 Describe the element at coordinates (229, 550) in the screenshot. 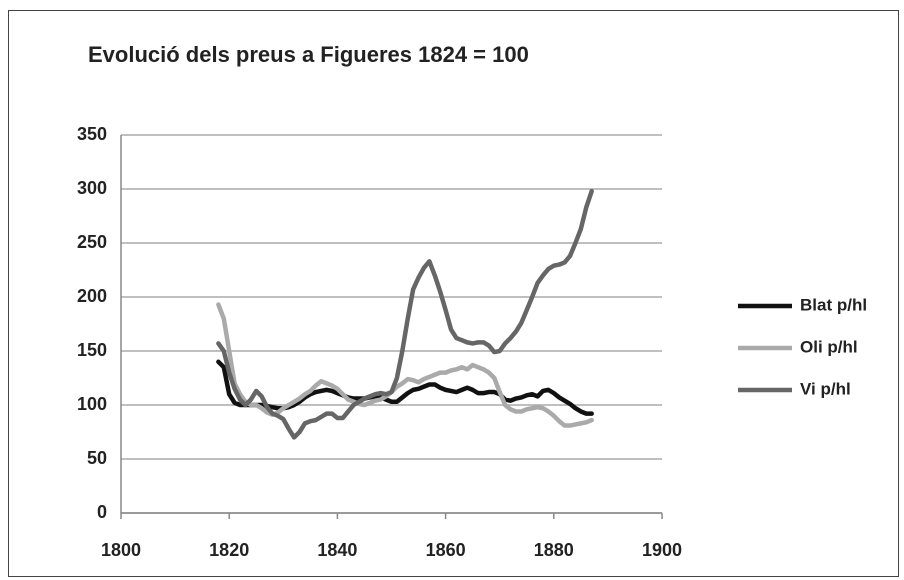

I see `x-tick-label: 1820` at that location.